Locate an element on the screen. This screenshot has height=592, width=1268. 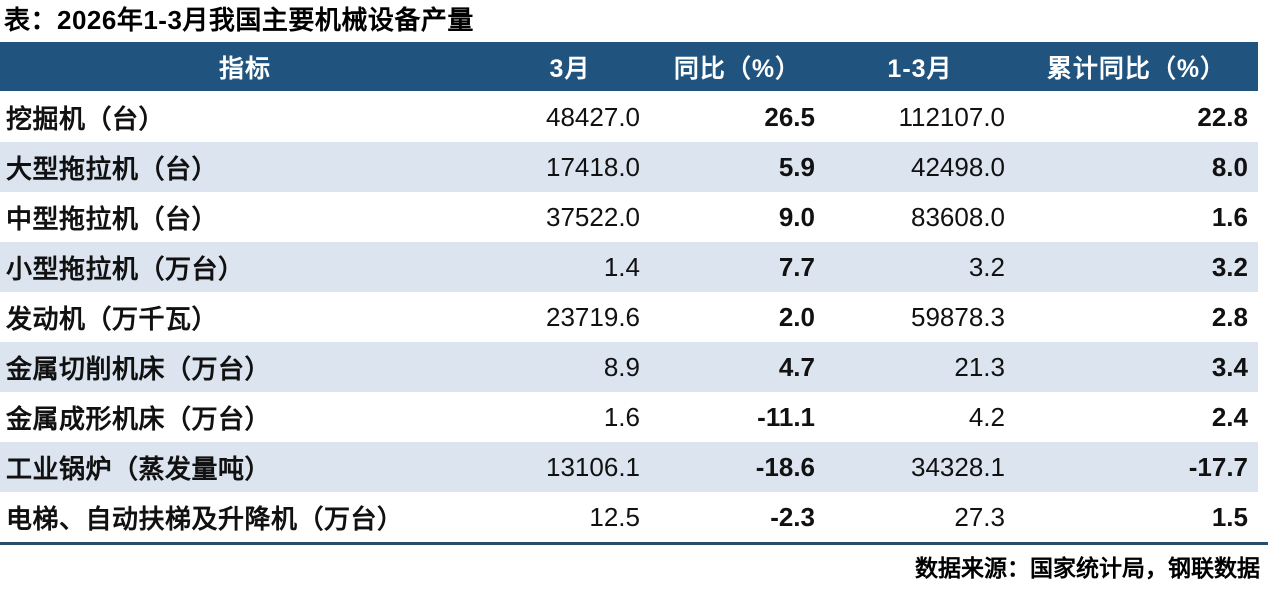
cell-month-value: 48427.0 is located at coordinates (570, 117).